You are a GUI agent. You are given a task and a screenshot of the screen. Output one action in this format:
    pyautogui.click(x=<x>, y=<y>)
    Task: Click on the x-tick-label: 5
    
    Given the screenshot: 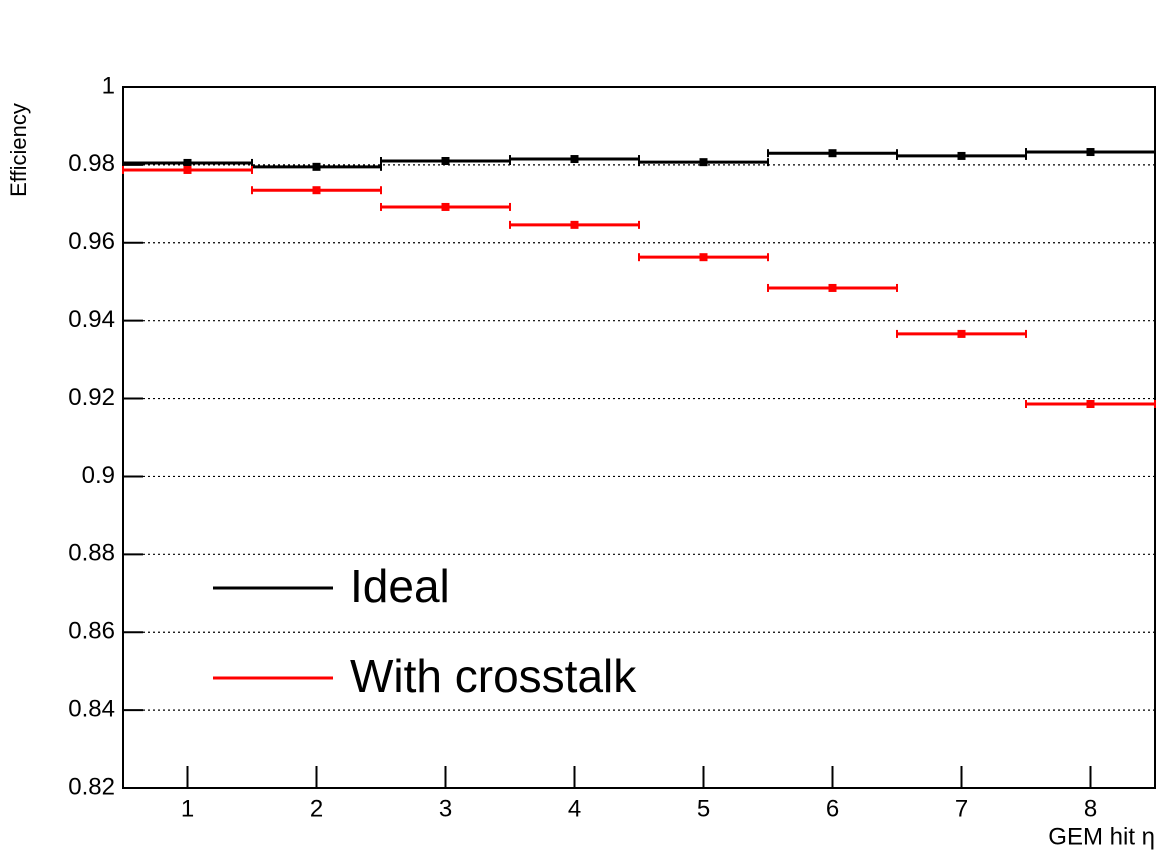 What is the action you would take?
    pyautogui.click(x=703, y=808)
    